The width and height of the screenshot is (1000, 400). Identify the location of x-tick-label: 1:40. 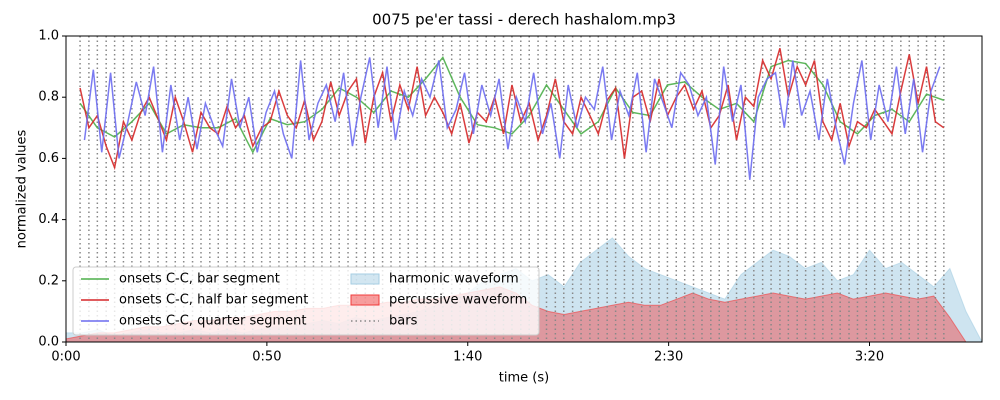
(467, 357).